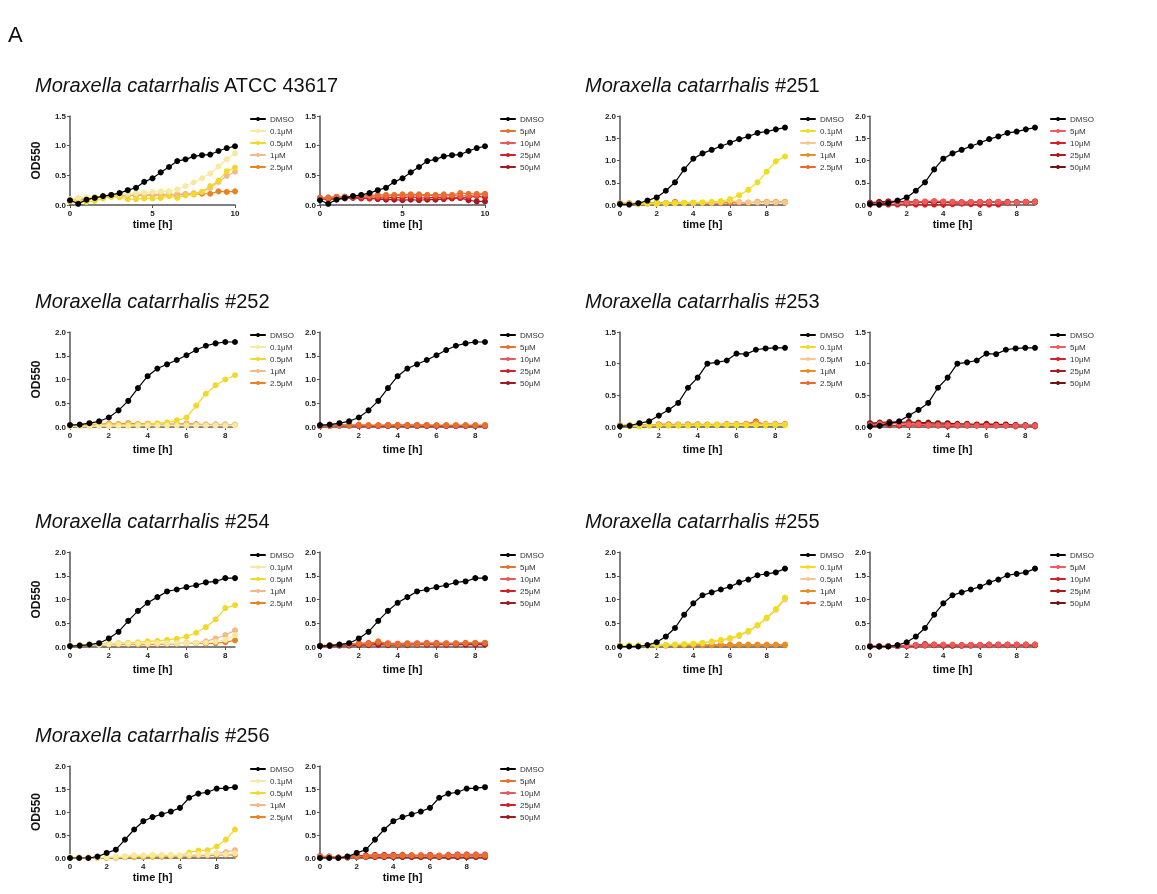 This screenshot has height=894, width=1157. I want to click on chart-title: Moraxella catarrhalis #253, so click(702, 301).